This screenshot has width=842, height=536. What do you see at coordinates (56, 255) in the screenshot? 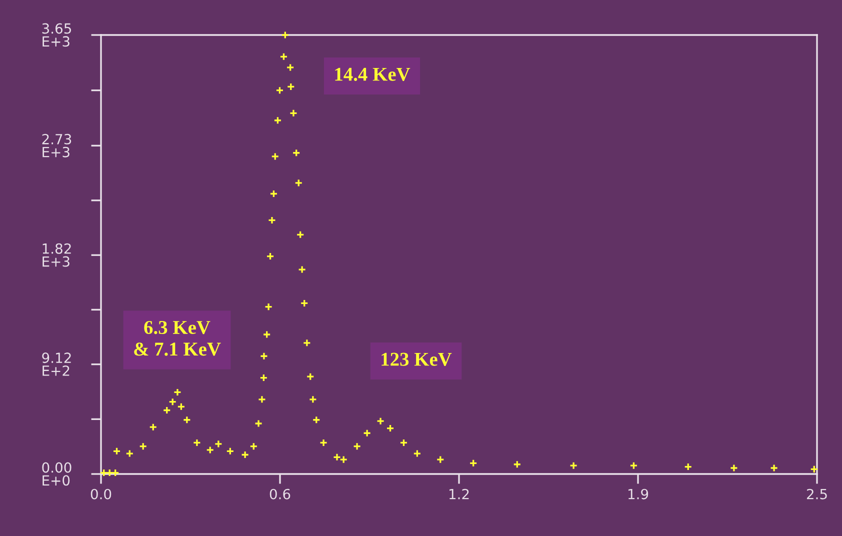
I see `y-tick-label: 1.82E+3` at bounding box center [56, 255].